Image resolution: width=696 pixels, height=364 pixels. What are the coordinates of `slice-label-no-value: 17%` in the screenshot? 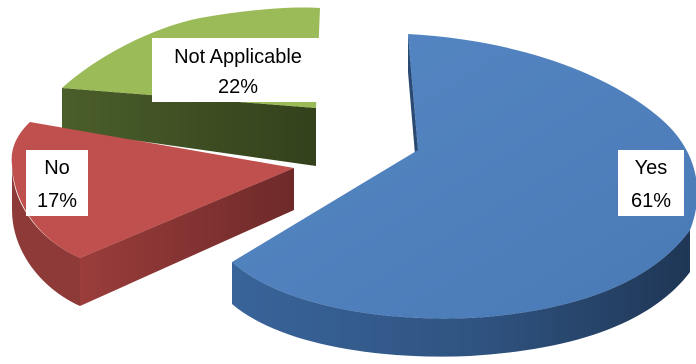 It's located at (57, 201).